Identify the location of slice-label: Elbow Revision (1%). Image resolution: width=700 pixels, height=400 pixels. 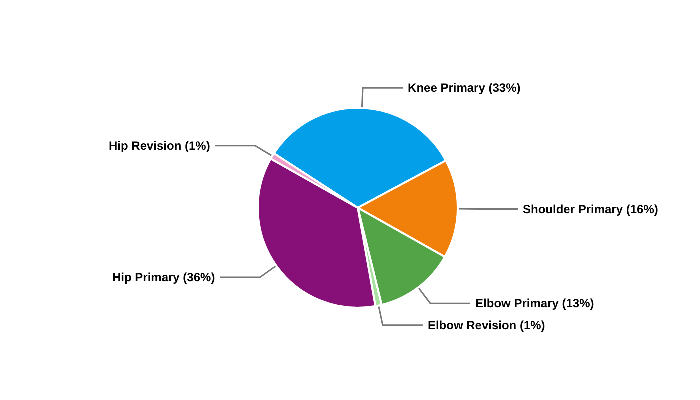
(487, 325).